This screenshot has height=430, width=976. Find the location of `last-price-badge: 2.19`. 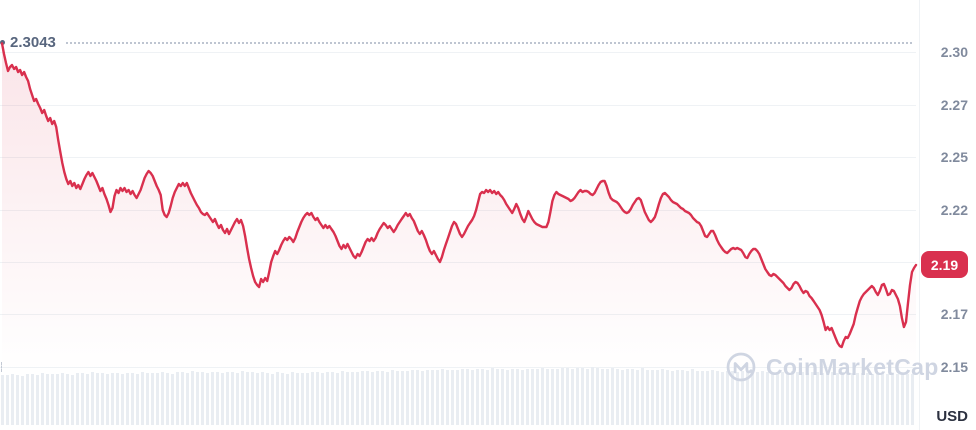

last-price-badge: 2.19 is located at coordinates (944, 264).